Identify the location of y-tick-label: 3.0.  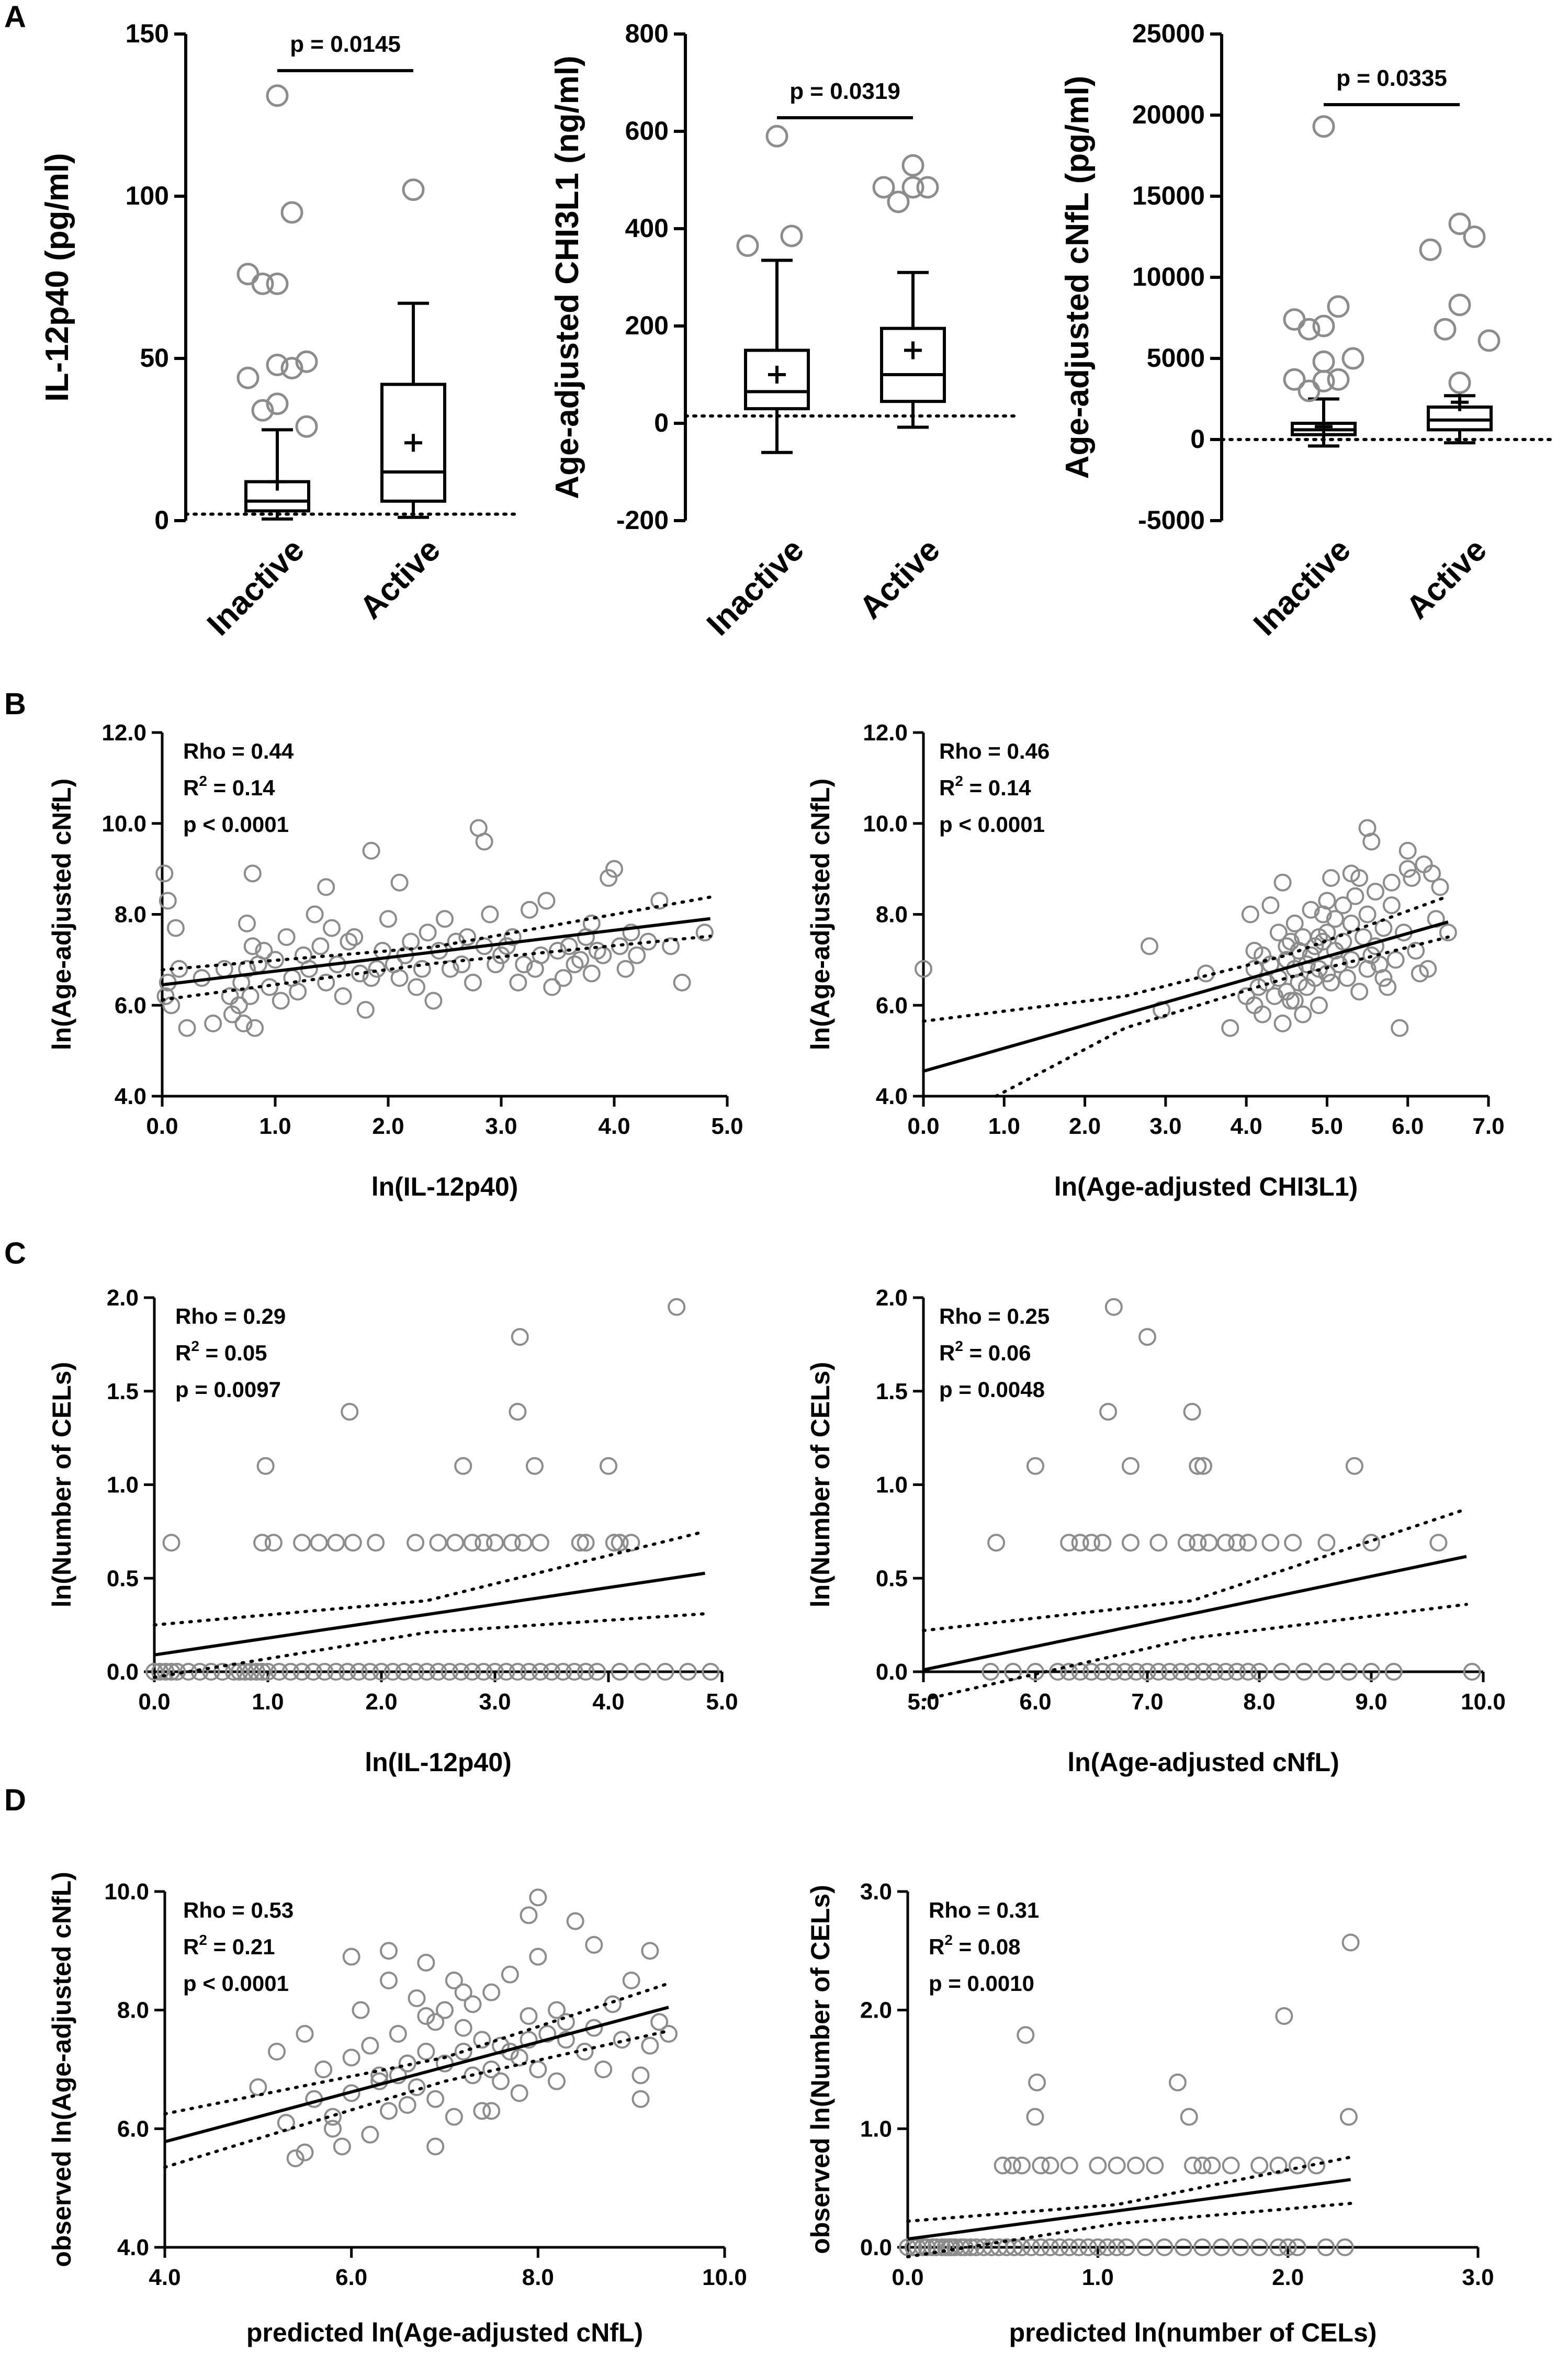
(876, 1892).